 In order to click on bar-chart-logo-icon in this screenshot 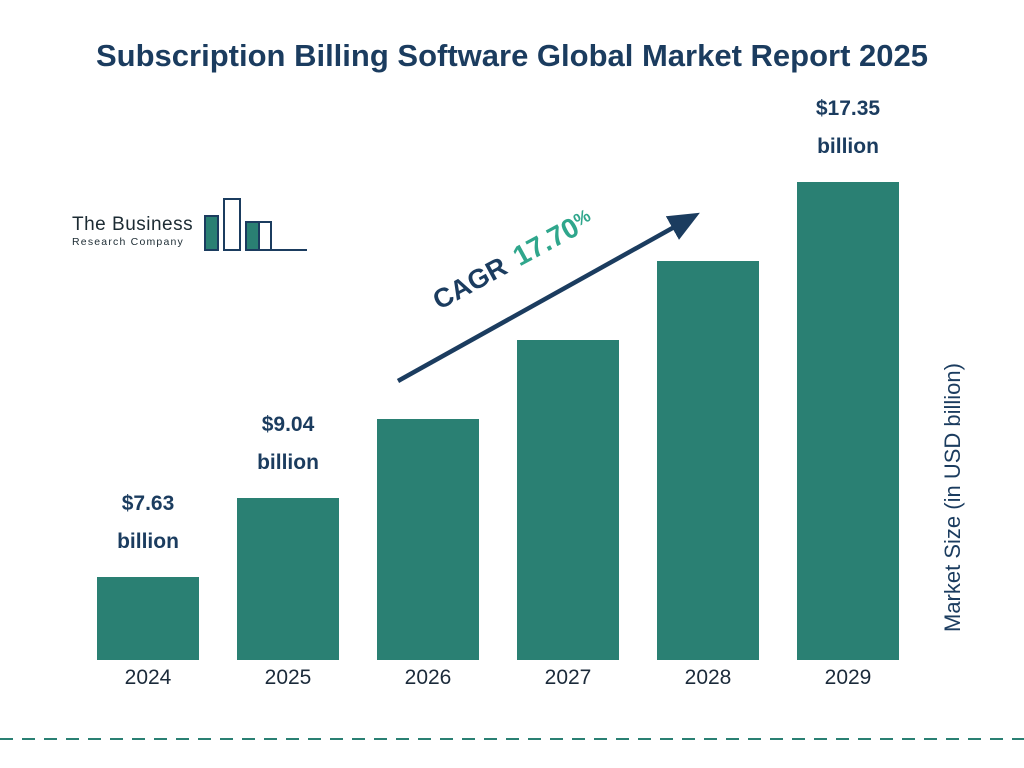, I will do `click(256, 224)`.